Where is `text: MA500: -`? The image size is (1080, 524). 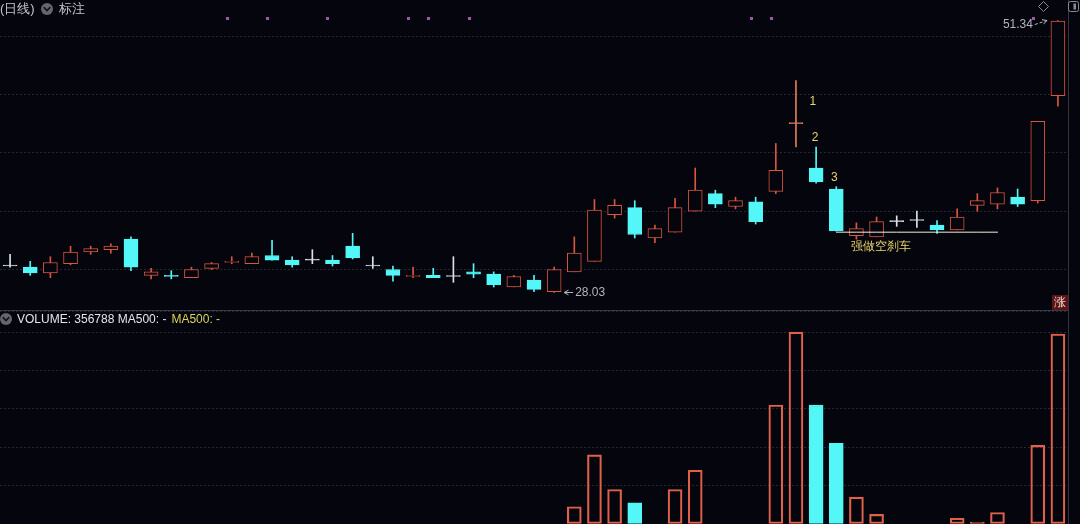
text: MA500: - is located at coordinates (196, 318).